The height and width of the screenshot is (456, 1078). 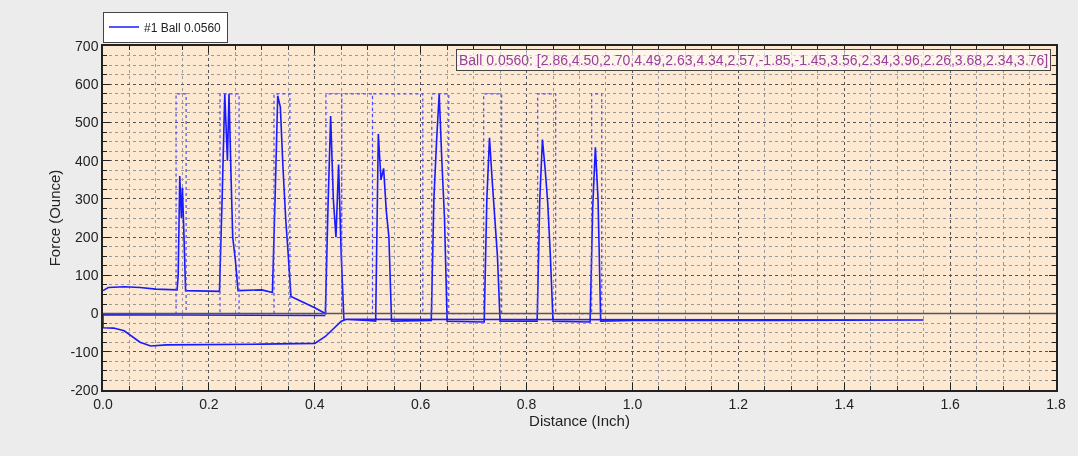 I want to click on annotation: Ball 0.0560: [2.86,4.50,2.70,4.49,2.63,4.34,2.57,-1.85,-1.45,3.56,2.34,3.96,2.26,3.68,2.34,3.76], so click(x=754, y=60).